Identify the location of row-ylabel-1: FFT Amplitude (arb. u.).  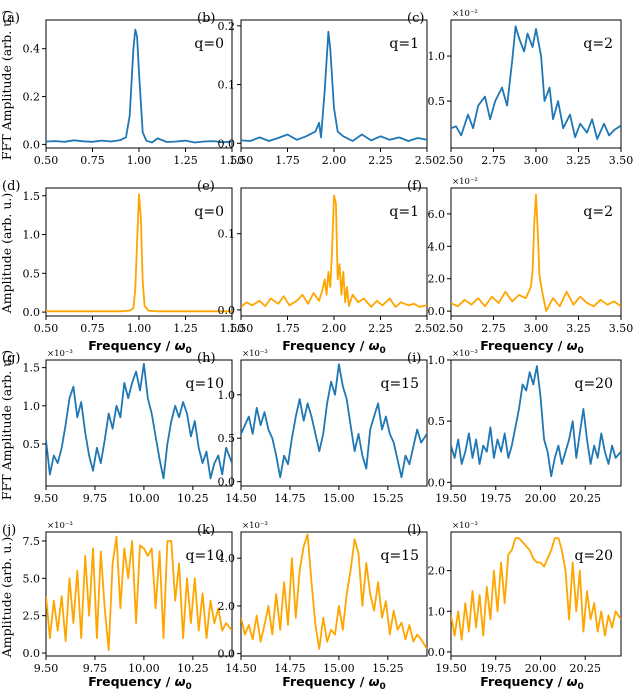
(7, 85).